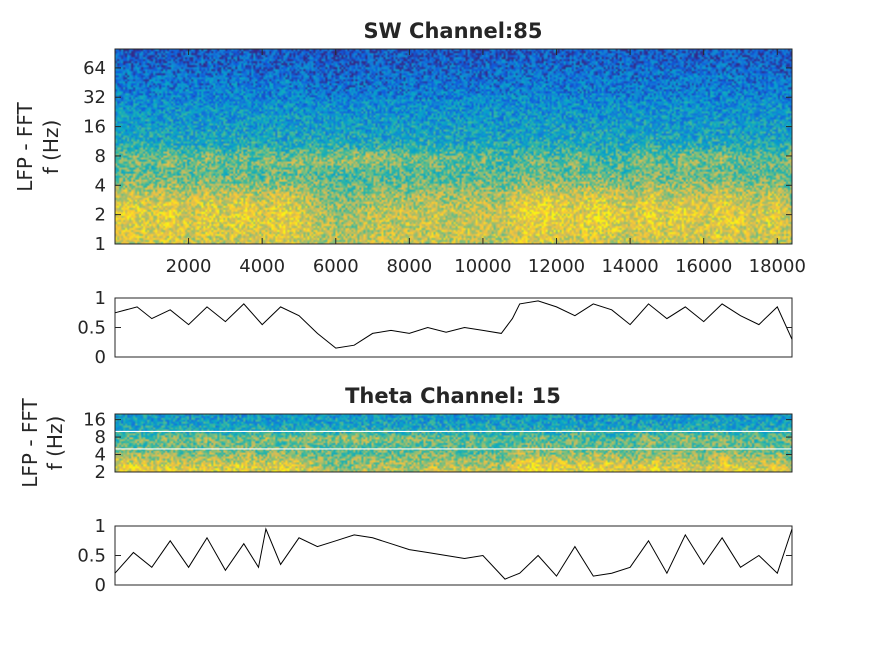  Describe the element at coordinates (55, 443) in the screenshot. I see `theta-spectrogram-ylabel-line2: f (Hz)` at that location.